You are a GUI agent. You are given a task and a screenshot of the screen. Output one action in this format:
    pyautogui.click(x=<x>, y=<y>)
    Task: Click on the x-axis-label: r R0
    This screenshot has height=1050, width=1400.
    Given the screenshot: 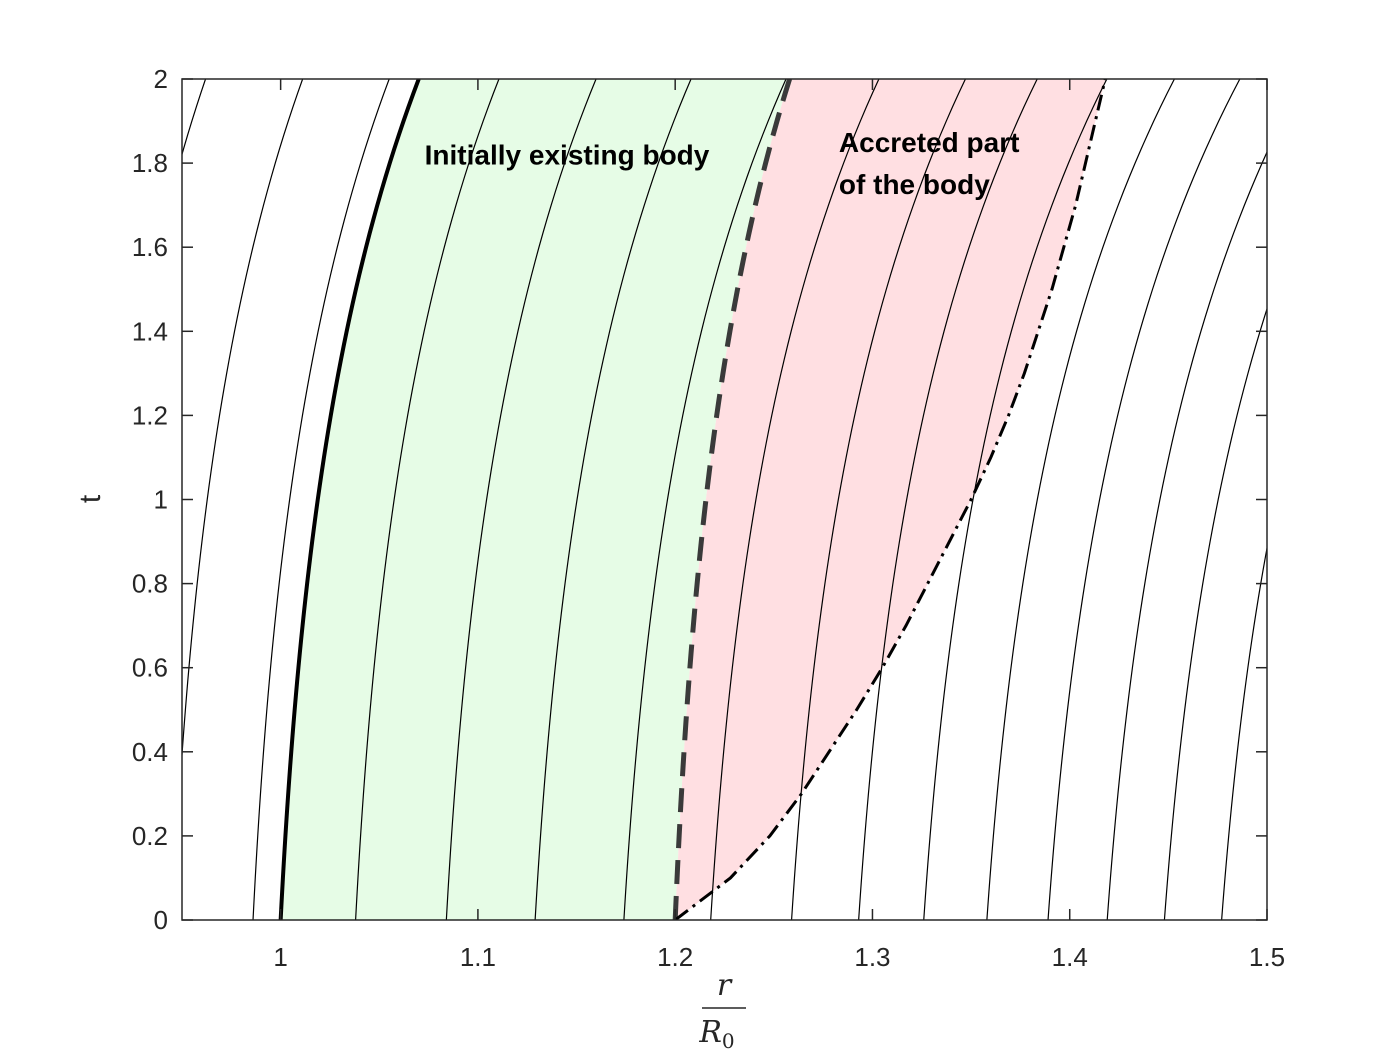 What is the action you would take?
    pyautogui.click(x=722, y=1009)
    